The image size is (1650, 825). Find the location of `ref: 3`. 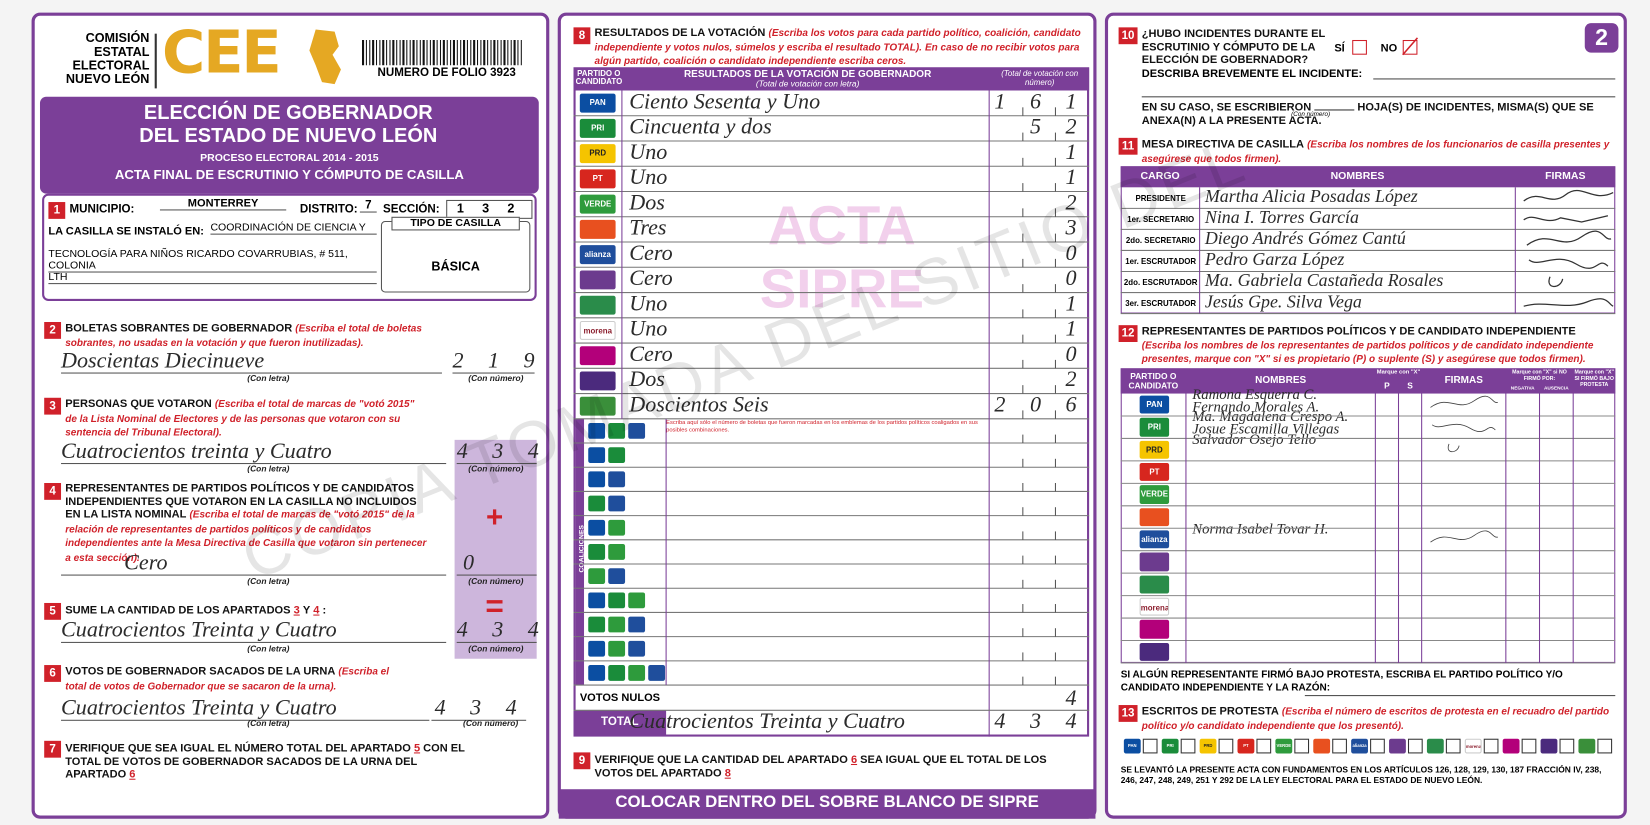

ref: 3 is located at coordinates (296, 610).